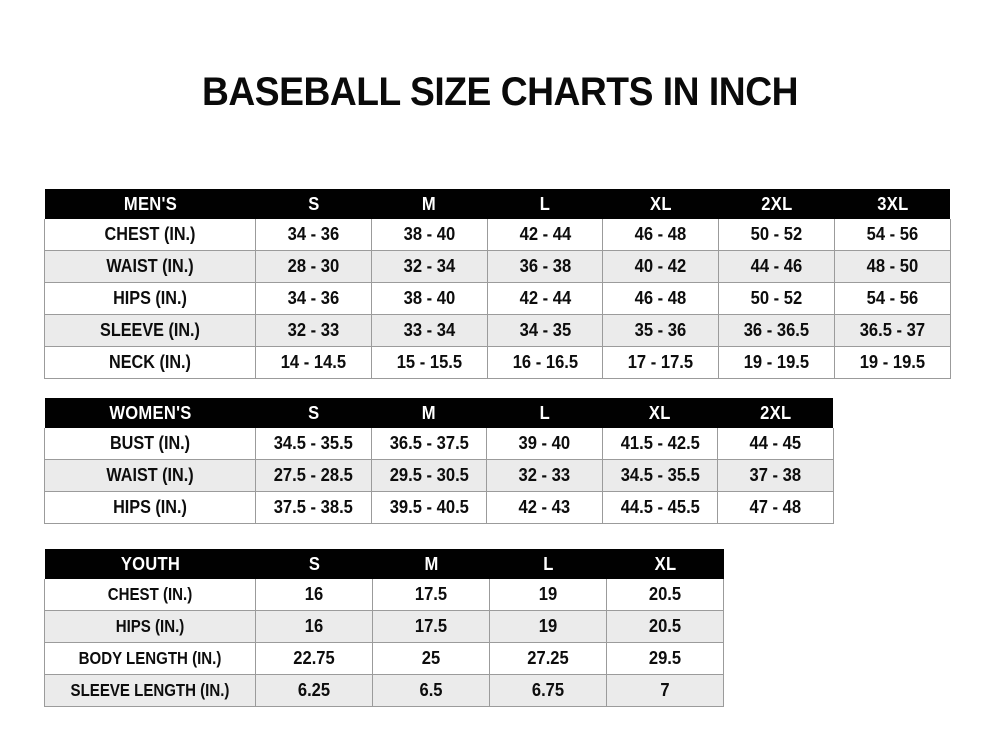 Image resolution: width=1000 pixels, height=752 pixels. What do you see at coordinates (892, 330) in the screenshot?
I see `measurement-value-text: 36.5 - 37` at bounding box center [892, 330].